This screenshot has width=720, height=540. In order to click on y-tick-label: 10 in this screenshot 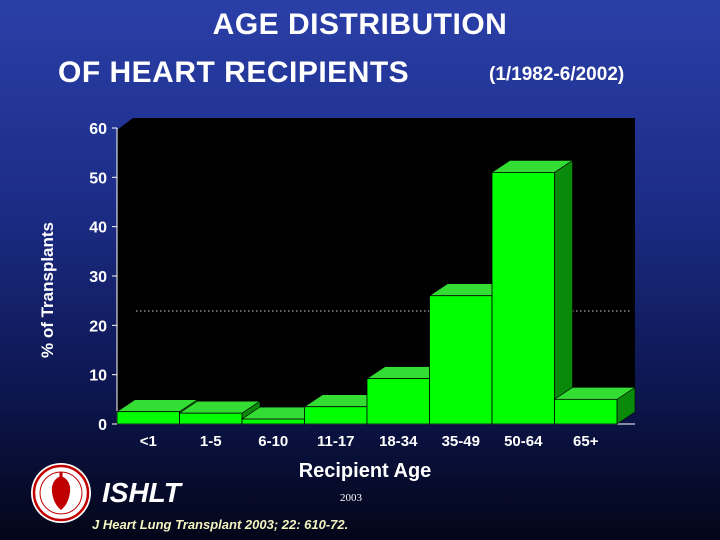, I will do `click(98, 376)`.